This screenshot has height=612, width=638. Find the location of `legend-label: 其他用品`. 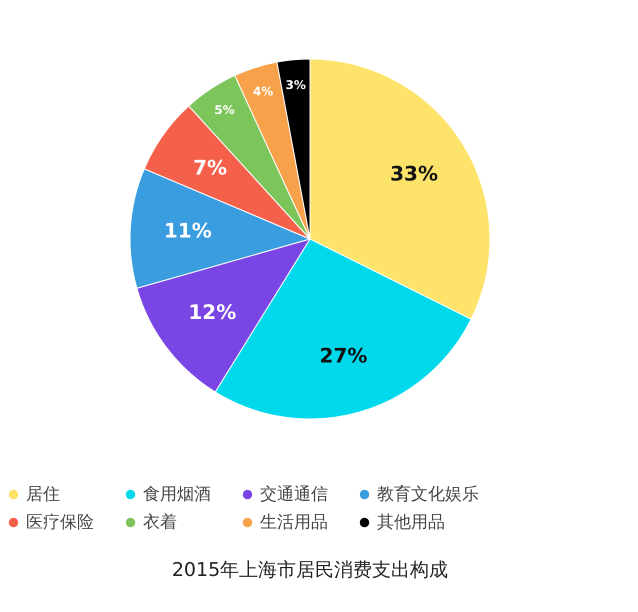

legend-label: 其他用品 is located at coordinates (411, 522).